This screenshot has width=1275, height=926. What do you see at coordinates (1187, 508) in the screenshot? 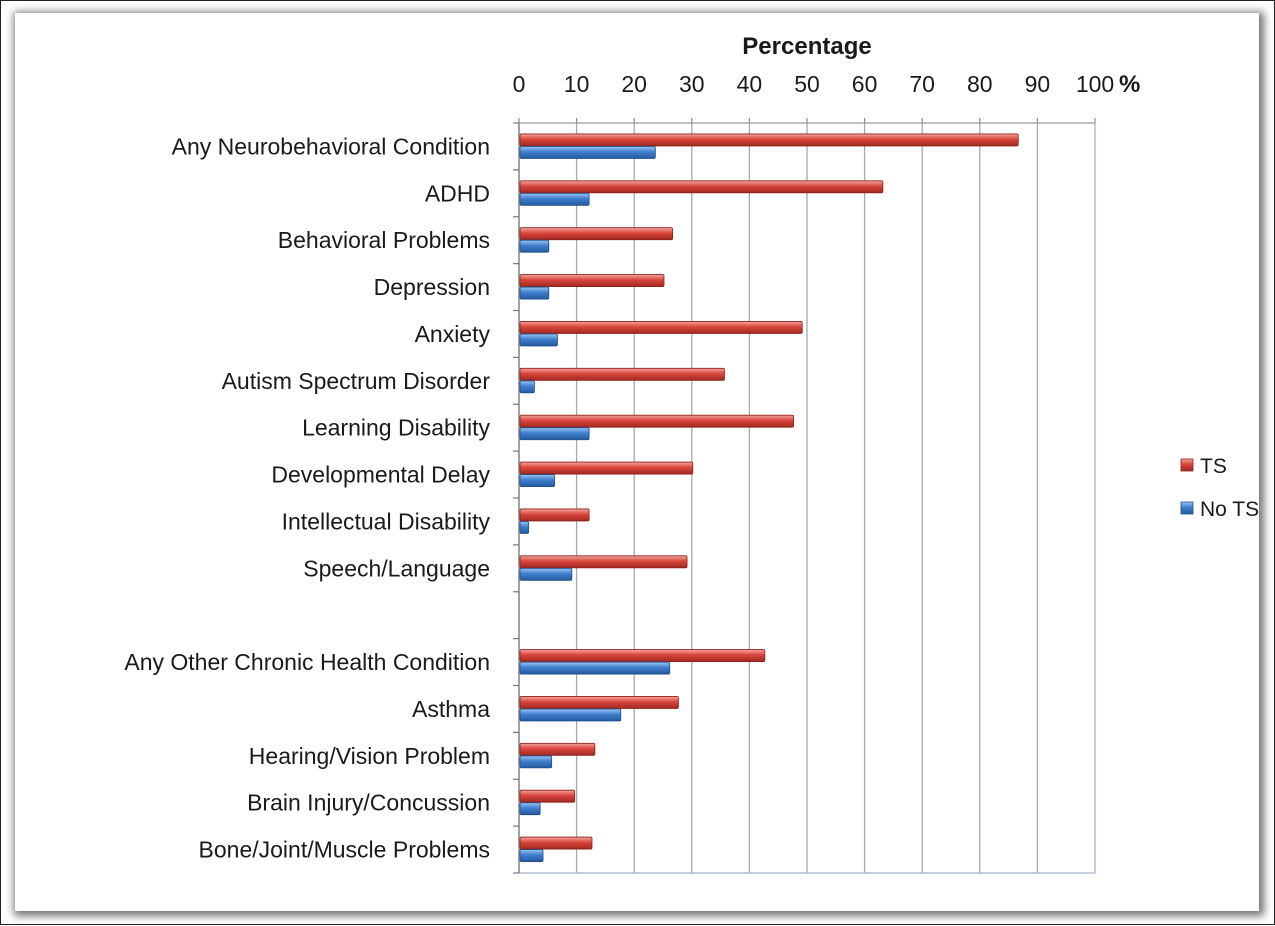
I see `legend-swatch-no-ts` at bounding box center [1187, 508].